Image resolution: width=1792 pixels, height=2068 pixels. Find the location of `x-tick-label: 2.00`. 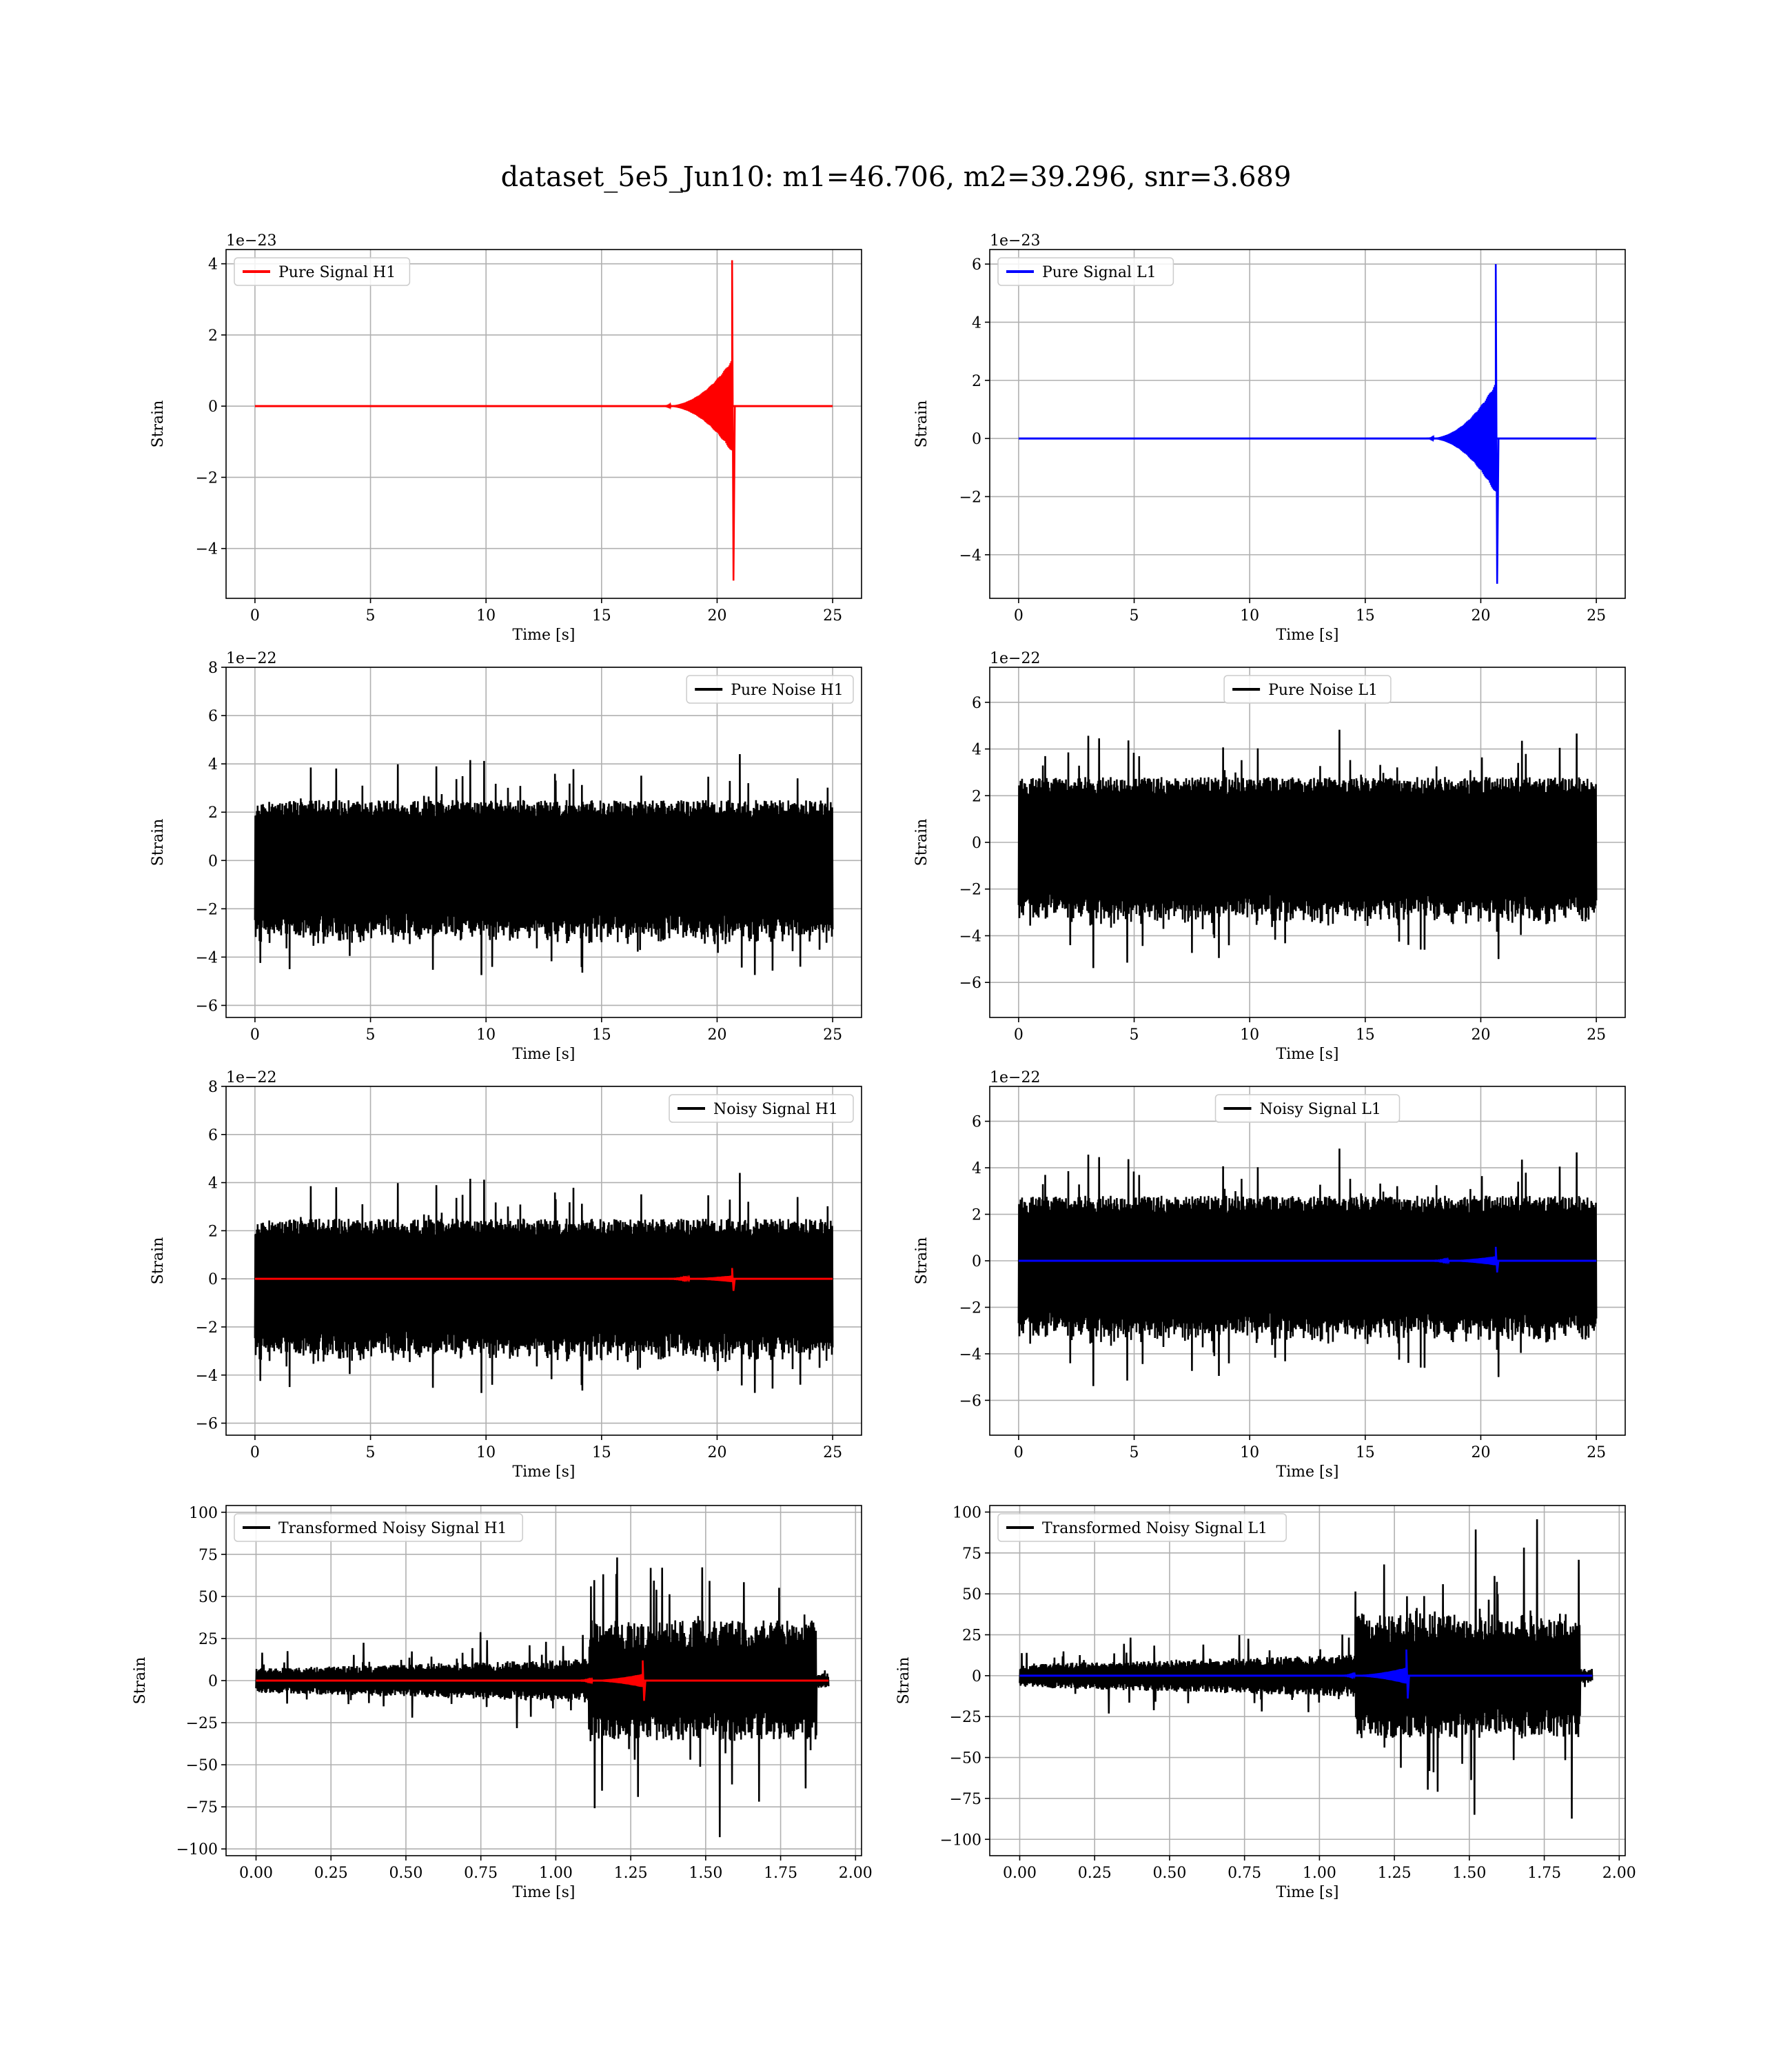

x-tick-label: 2.00 is located at coordinates (1619, 1873).